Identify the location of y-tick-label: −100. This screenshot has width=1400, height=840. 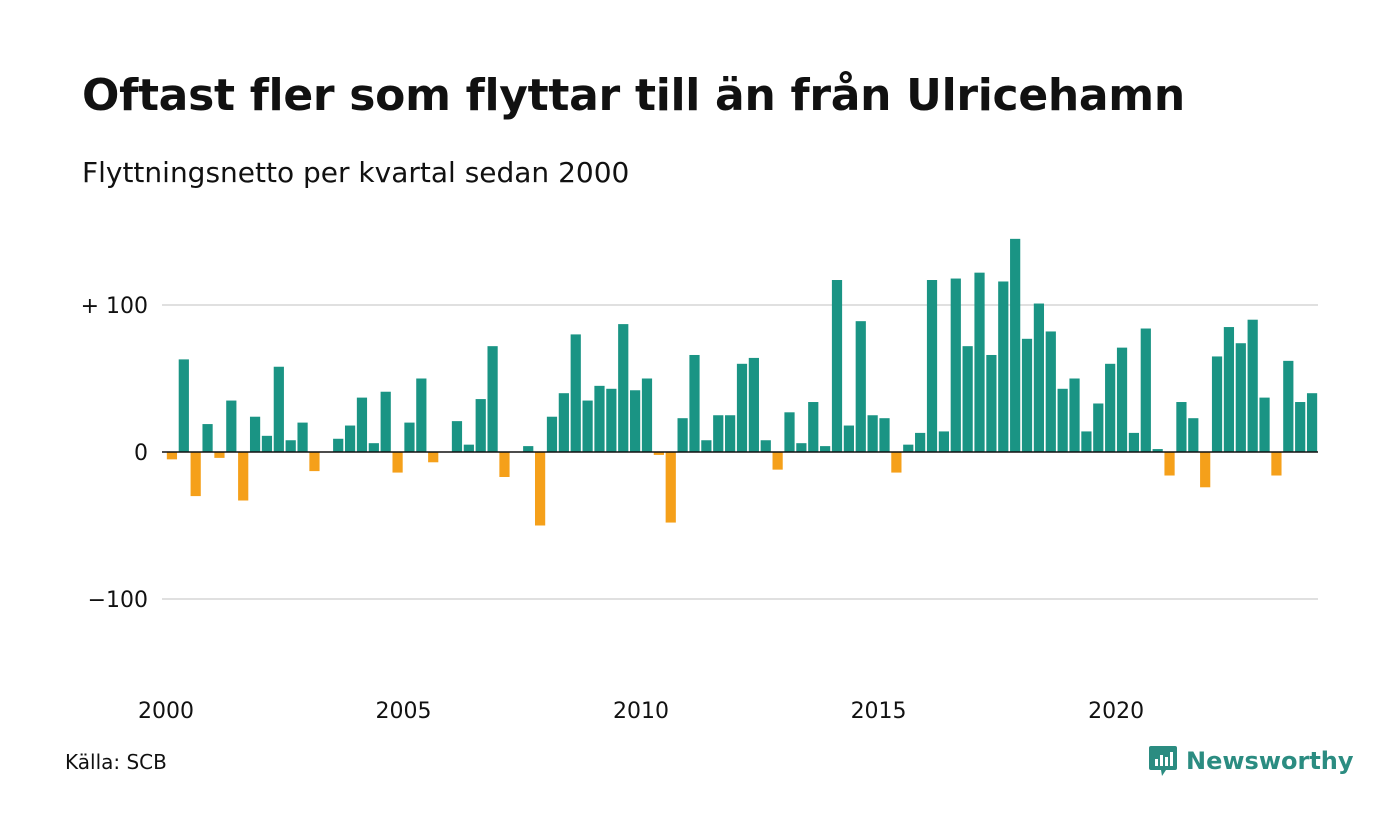
(118, 600).